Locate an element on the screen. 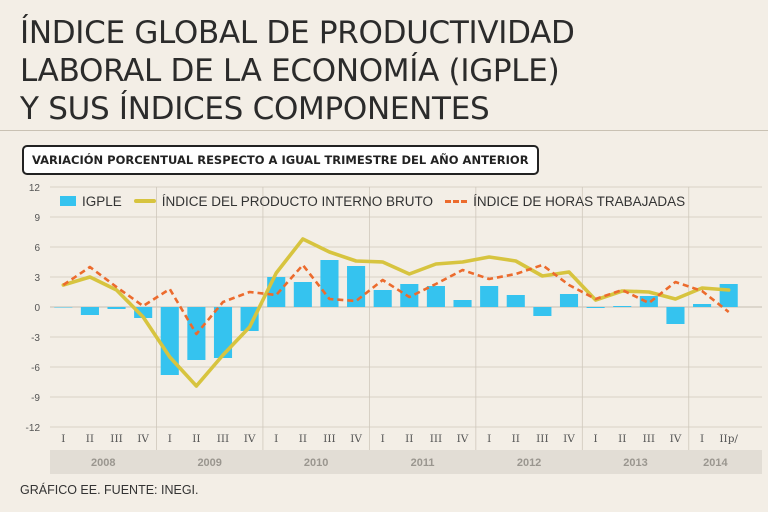 The image size is (768, 512). year-label: 2010 is located at coordinates (316, 463).